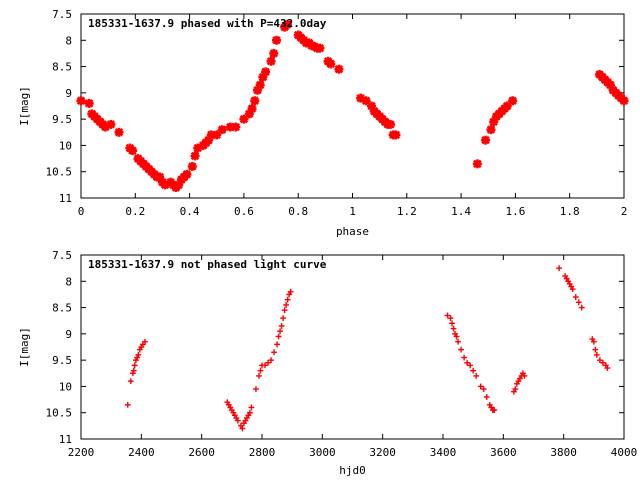 This screenshot has width=640, height=480. Describe the element at coordinates (135, 211) in the screenshot. I see `x-tick-label: 0.2` at that location.